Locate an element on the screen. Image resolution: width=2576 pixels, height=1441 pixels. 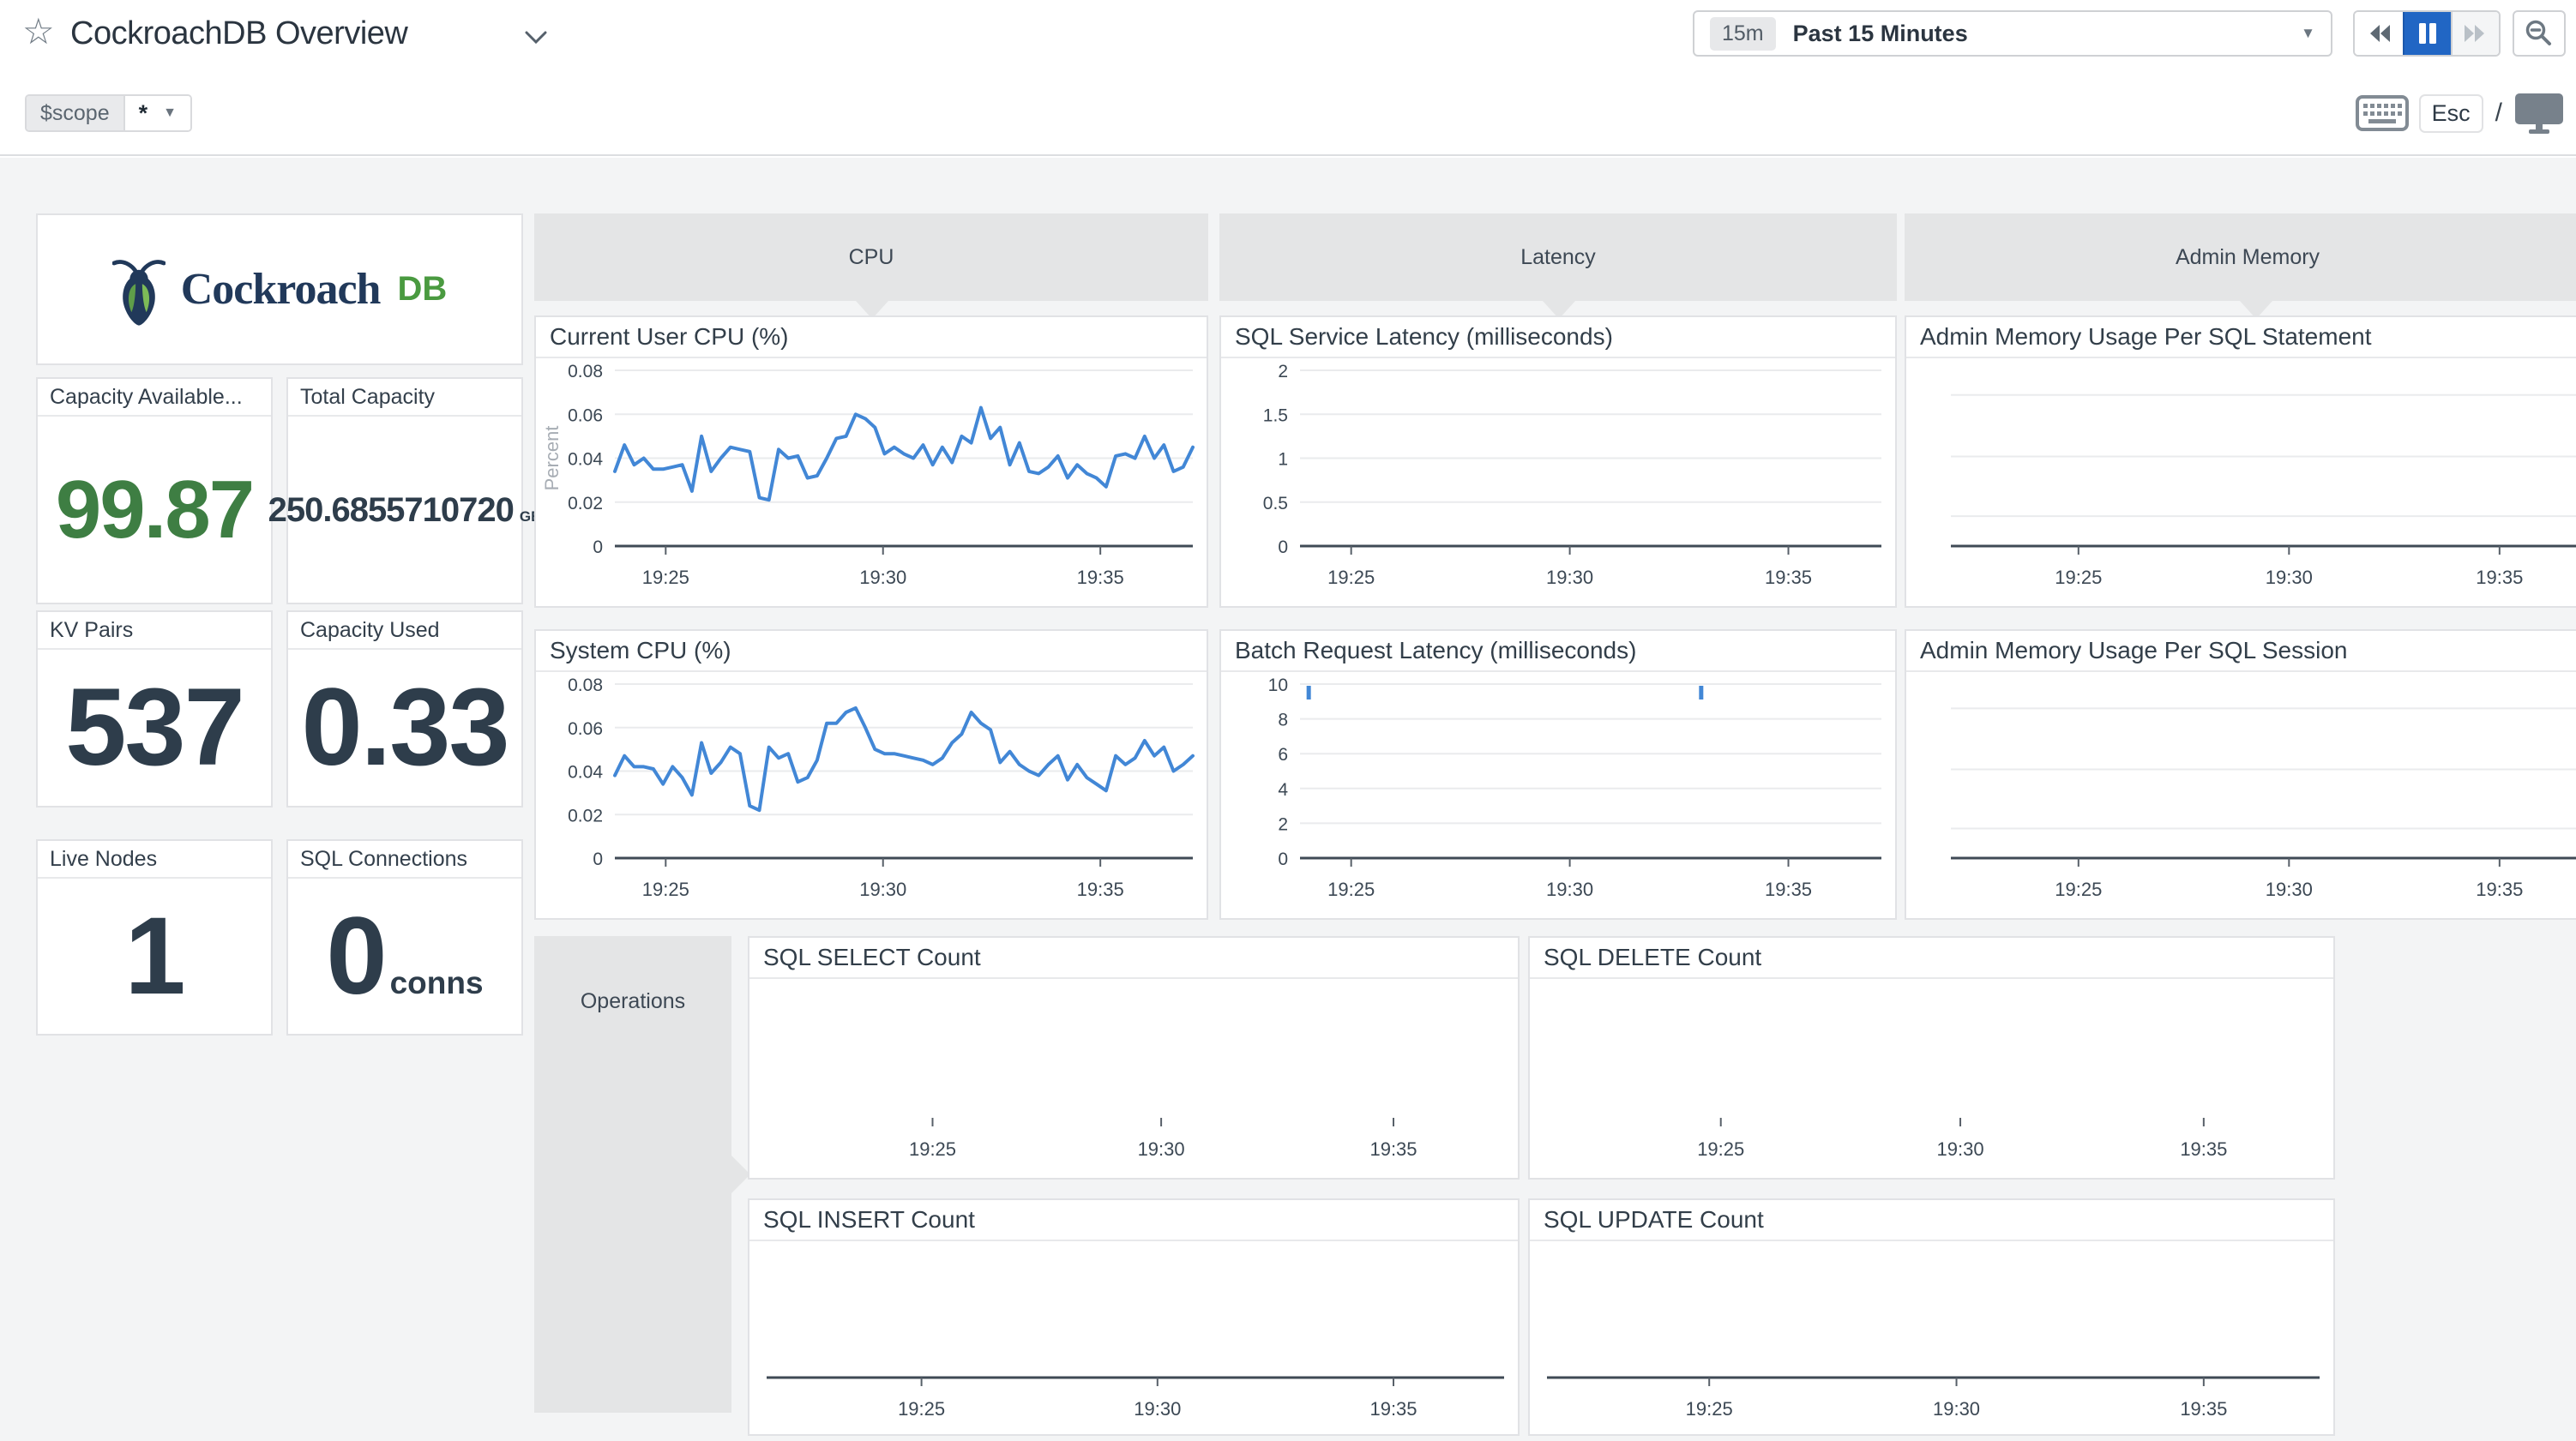
stat-total-capacity: Total Capacity 250.6855710720 GB is located at coordinates (404, 490).